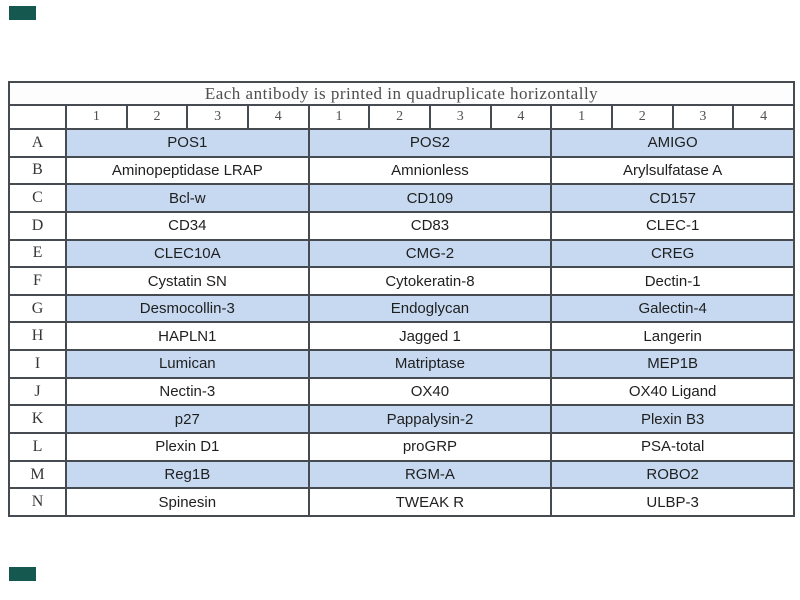 The height and width of the screenshot is (600, 800). I want to click on row-label-spacer, so click(37, 117).